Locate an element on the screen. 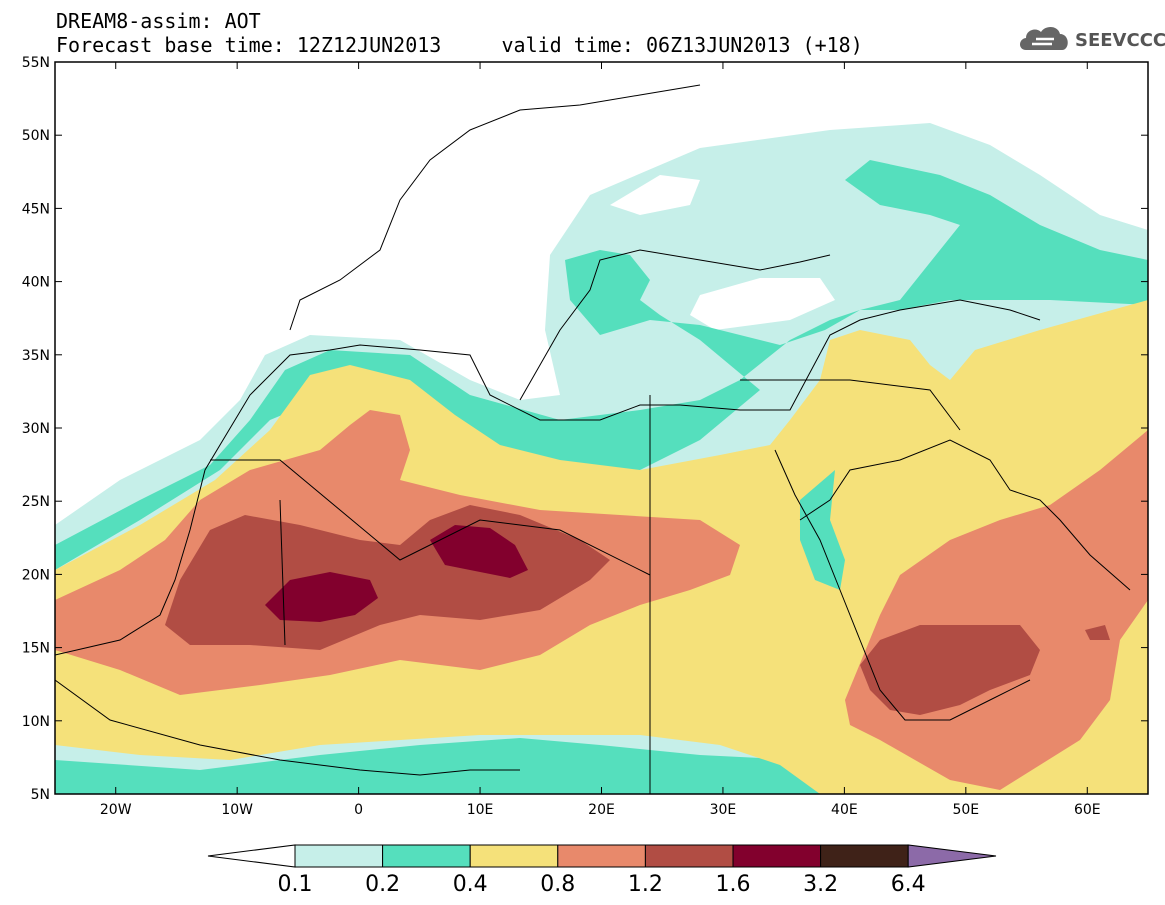 This screenshot has height=905, width=1165. colorbar-labels: 0.1 0.2 0.4 0.8 1.2 1.6 3.2 6.4 is located at coordinates (602, 884).